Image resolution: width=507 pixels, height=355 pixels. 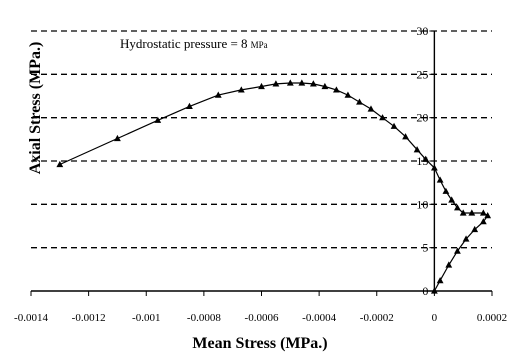 What do you see at coordinates (31, 318) in the screenshot?
I see `x-tick-label: -0.0014` at bounding box center [31, 318].